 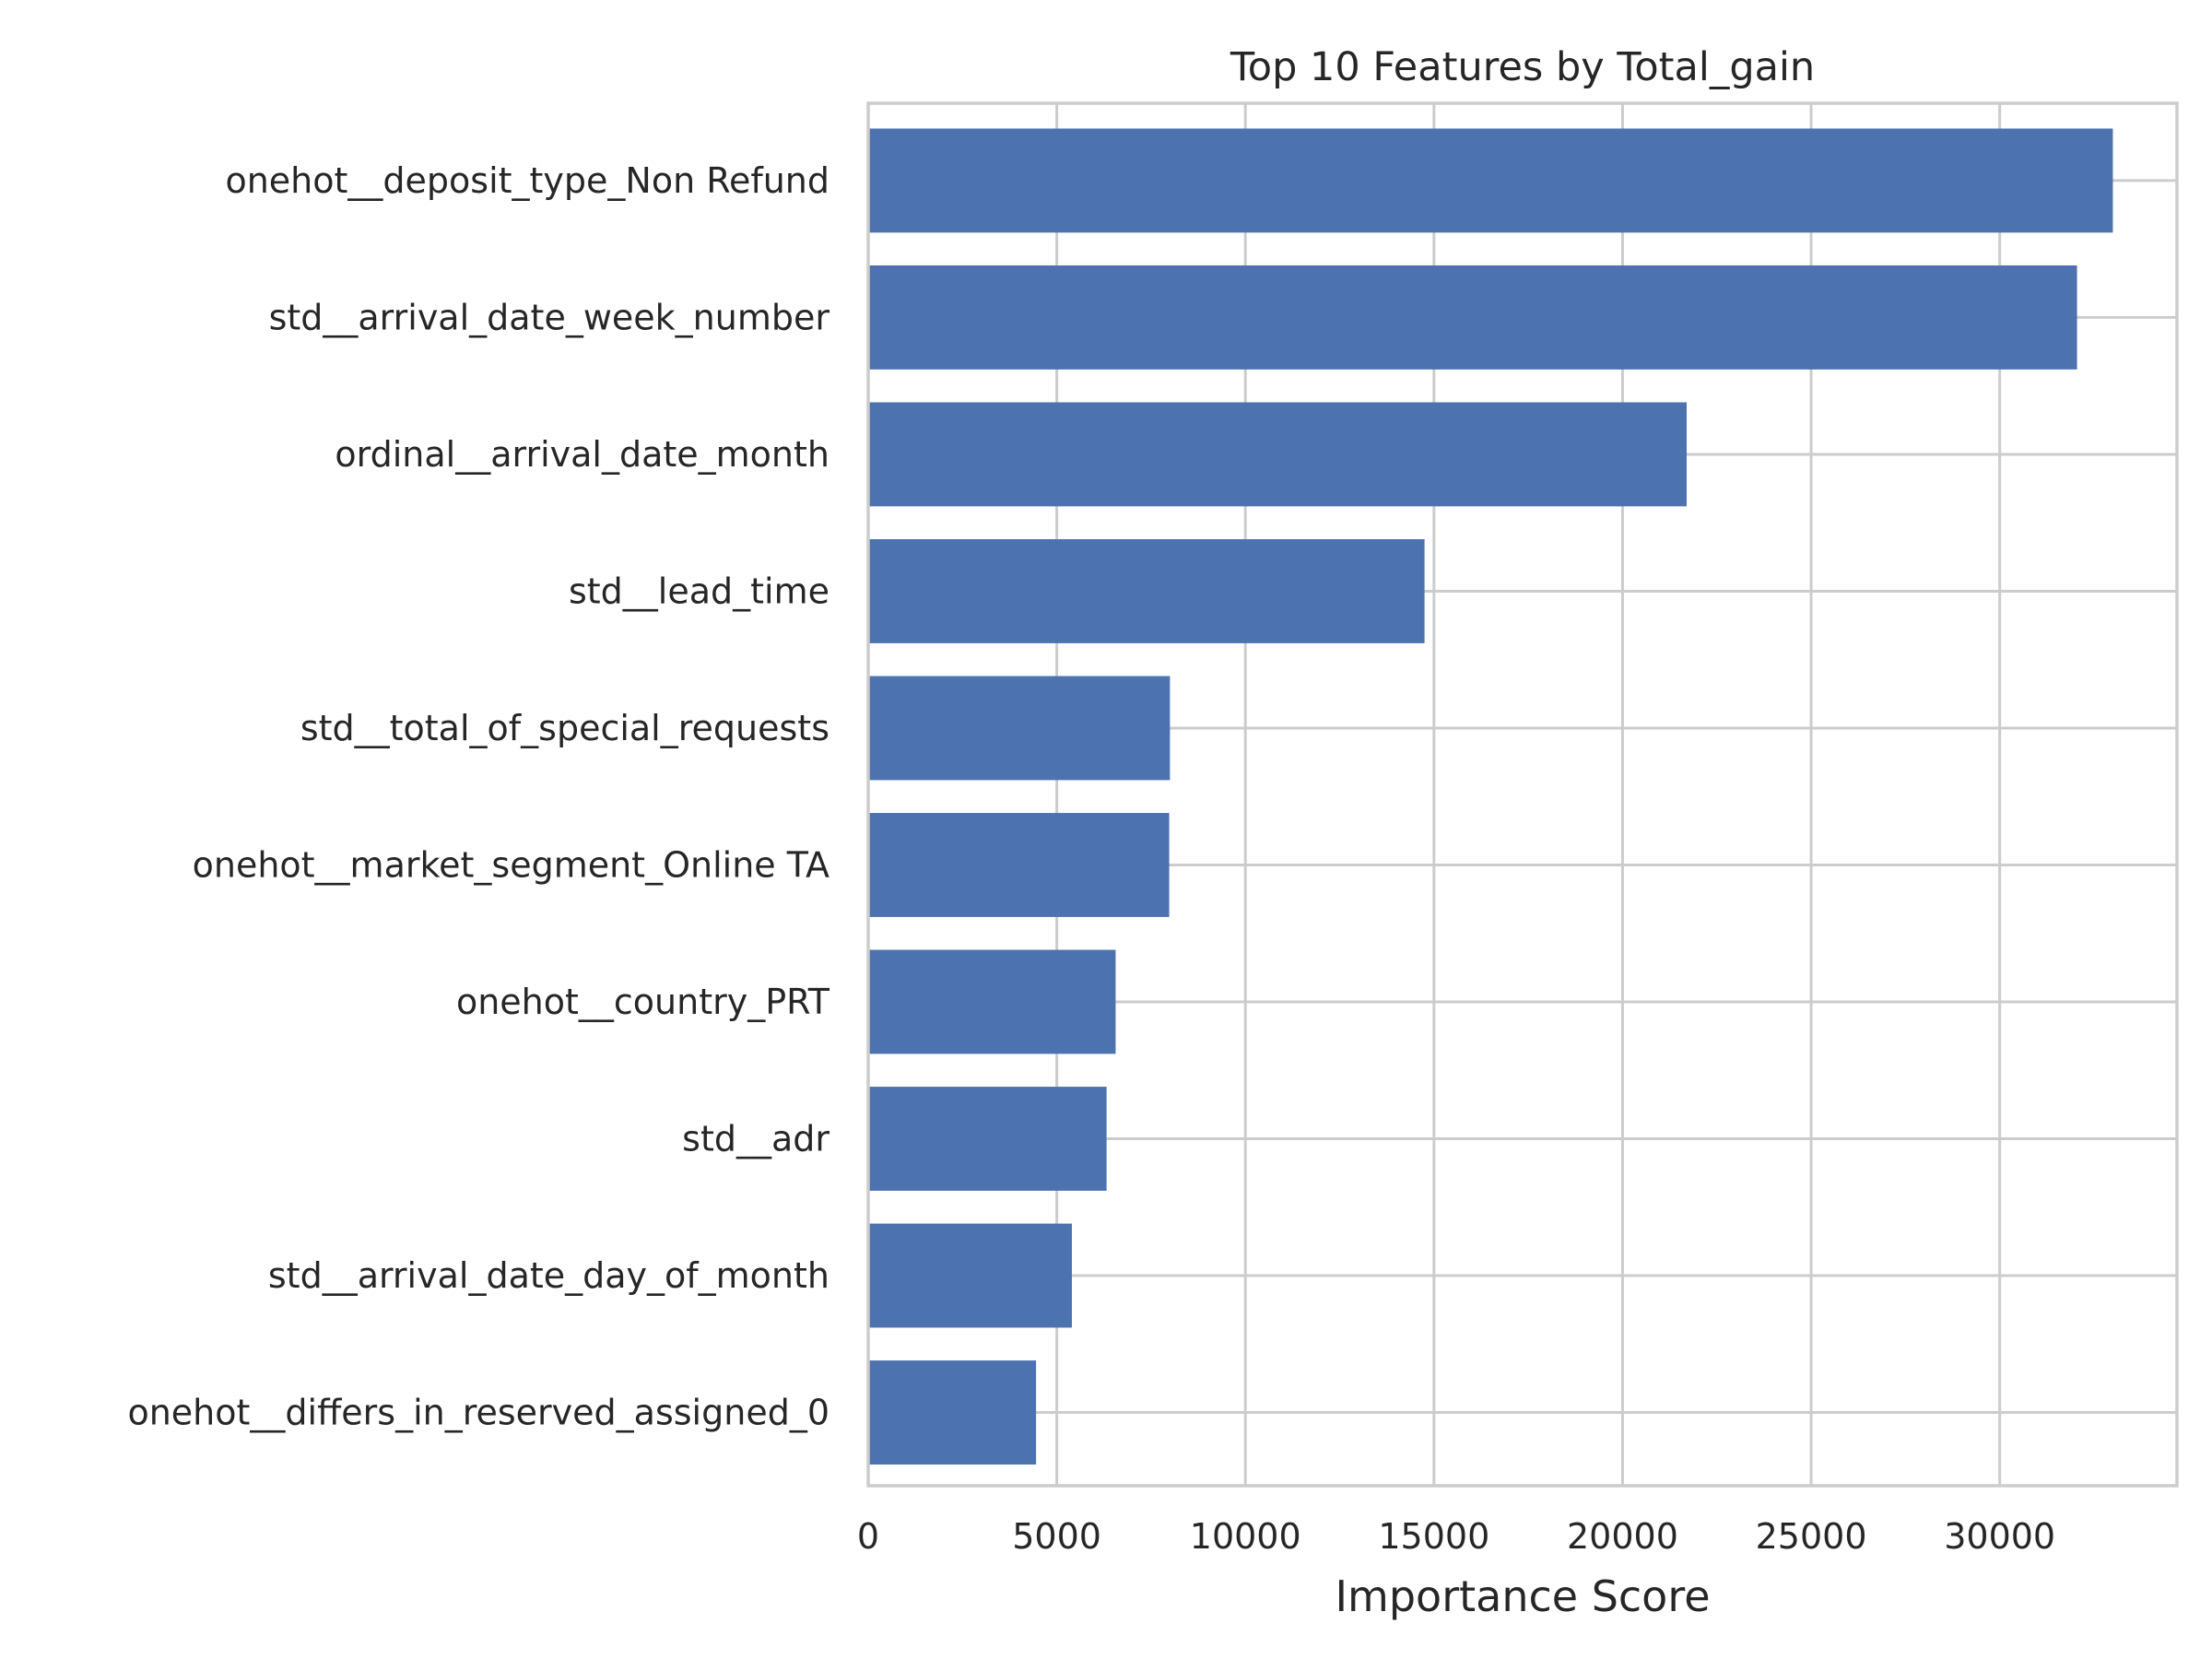 What do you see at coordinates (643, 1002) in the screenshot?
I see `category-label: onehot__country_PRT` at bounding box center [643, 1002].